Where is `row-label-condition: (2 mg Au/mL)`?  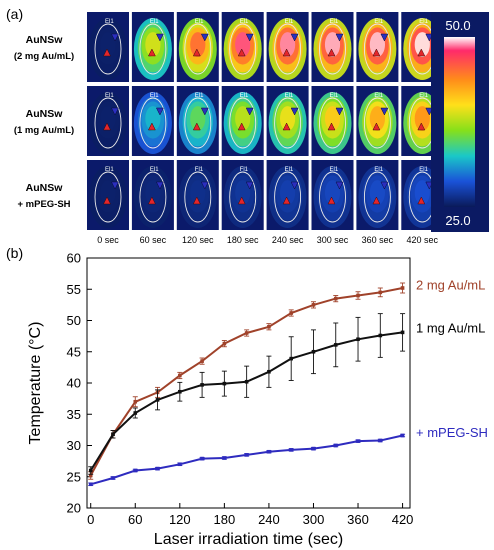
row-label-condition: (2 mg Au/mL) is located at coordinates (44, 56).